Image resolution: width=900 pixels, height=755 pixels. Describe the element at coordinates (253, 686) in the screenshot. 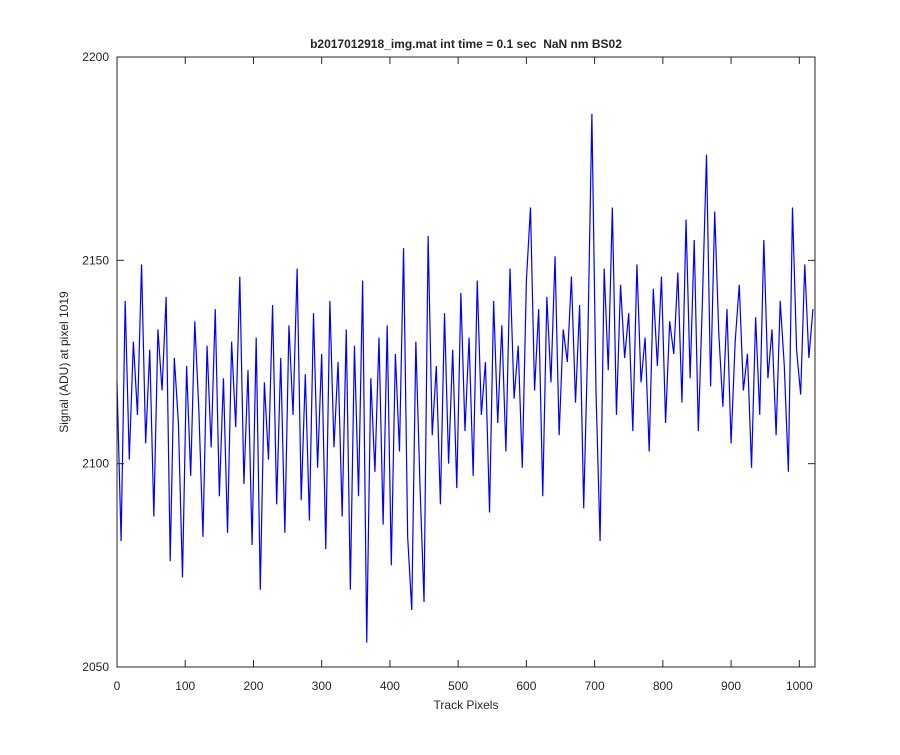

I see `x-tick-label: 200` at that location.